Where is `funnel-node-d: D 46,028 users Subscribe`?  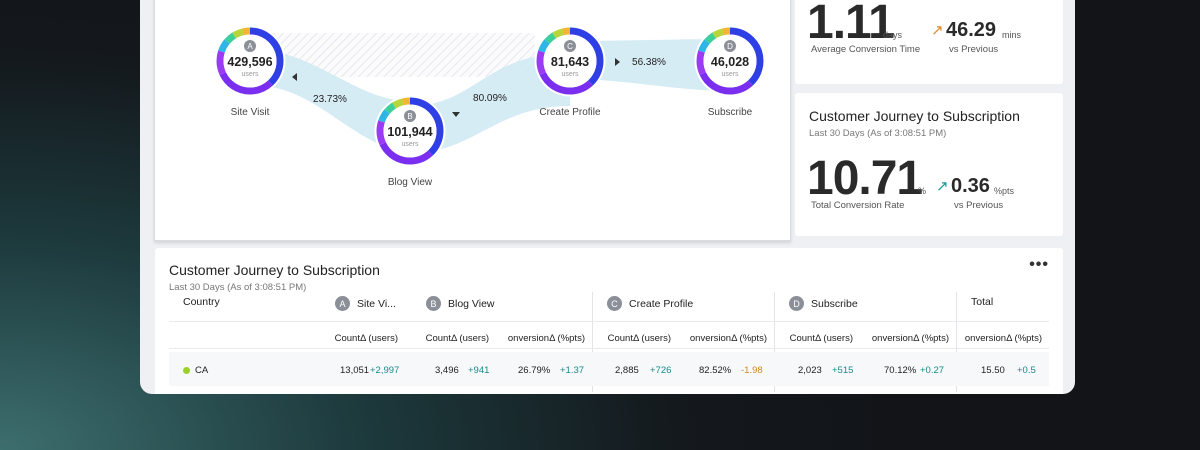
funnel-node-d: D 46,028 users Subscribe is located at coordinates (730, 72).